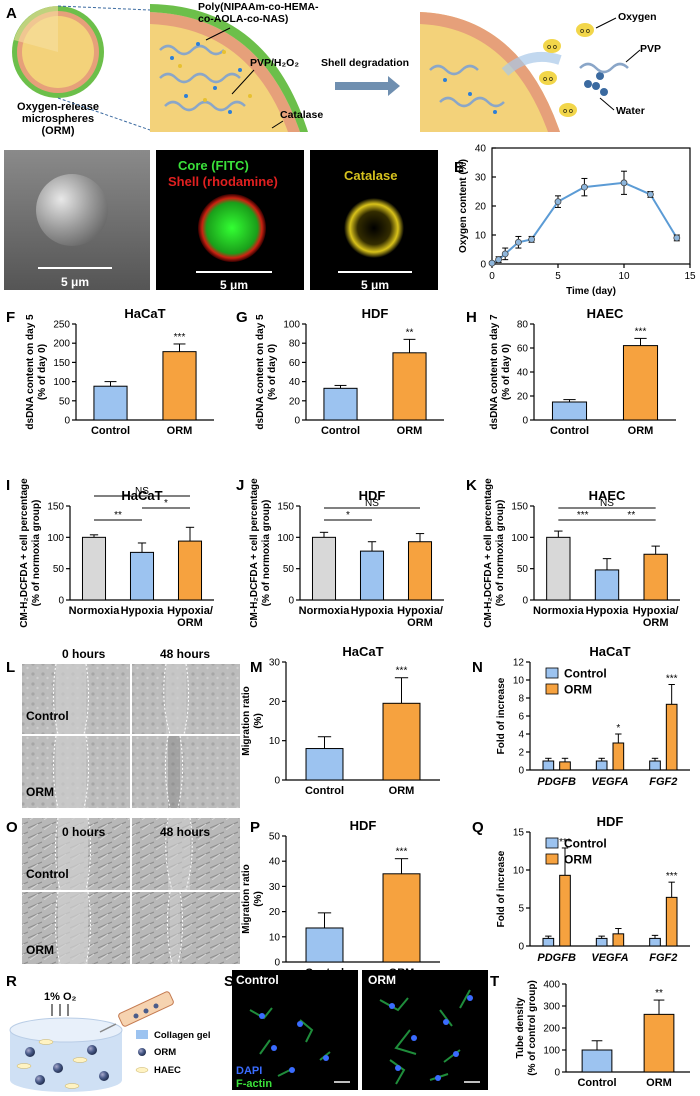 This screenshot has width=700, height=1096. I want to click on y-tick-label: 2, so click(521, 753).